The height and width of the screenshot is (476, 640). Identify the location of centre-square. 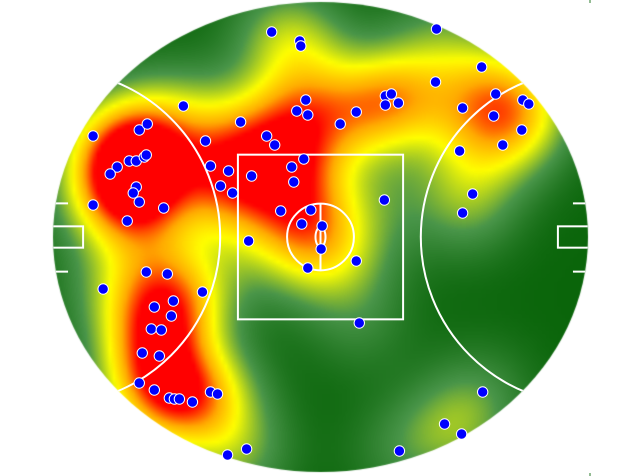
(320, 237).